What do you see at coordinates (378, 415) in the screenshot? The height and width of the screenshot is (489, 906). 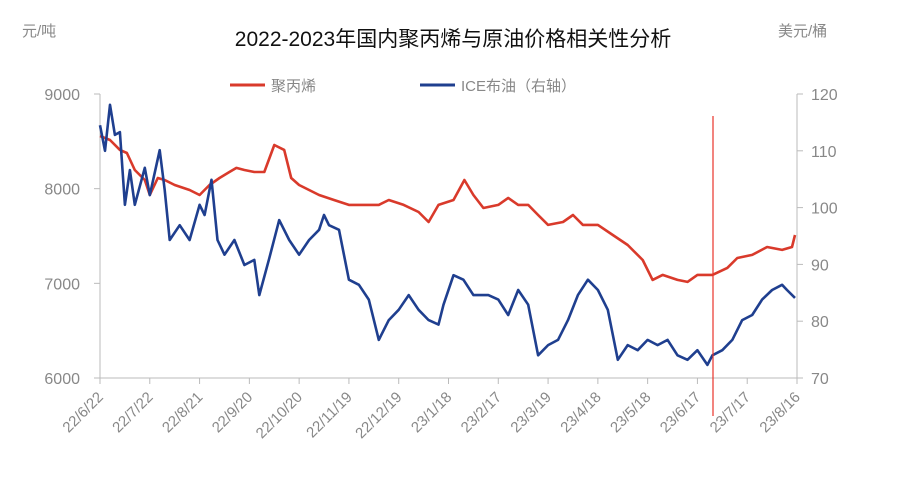 I see `x-tick-label: 22/12/19` at bounding box center [378, 415].